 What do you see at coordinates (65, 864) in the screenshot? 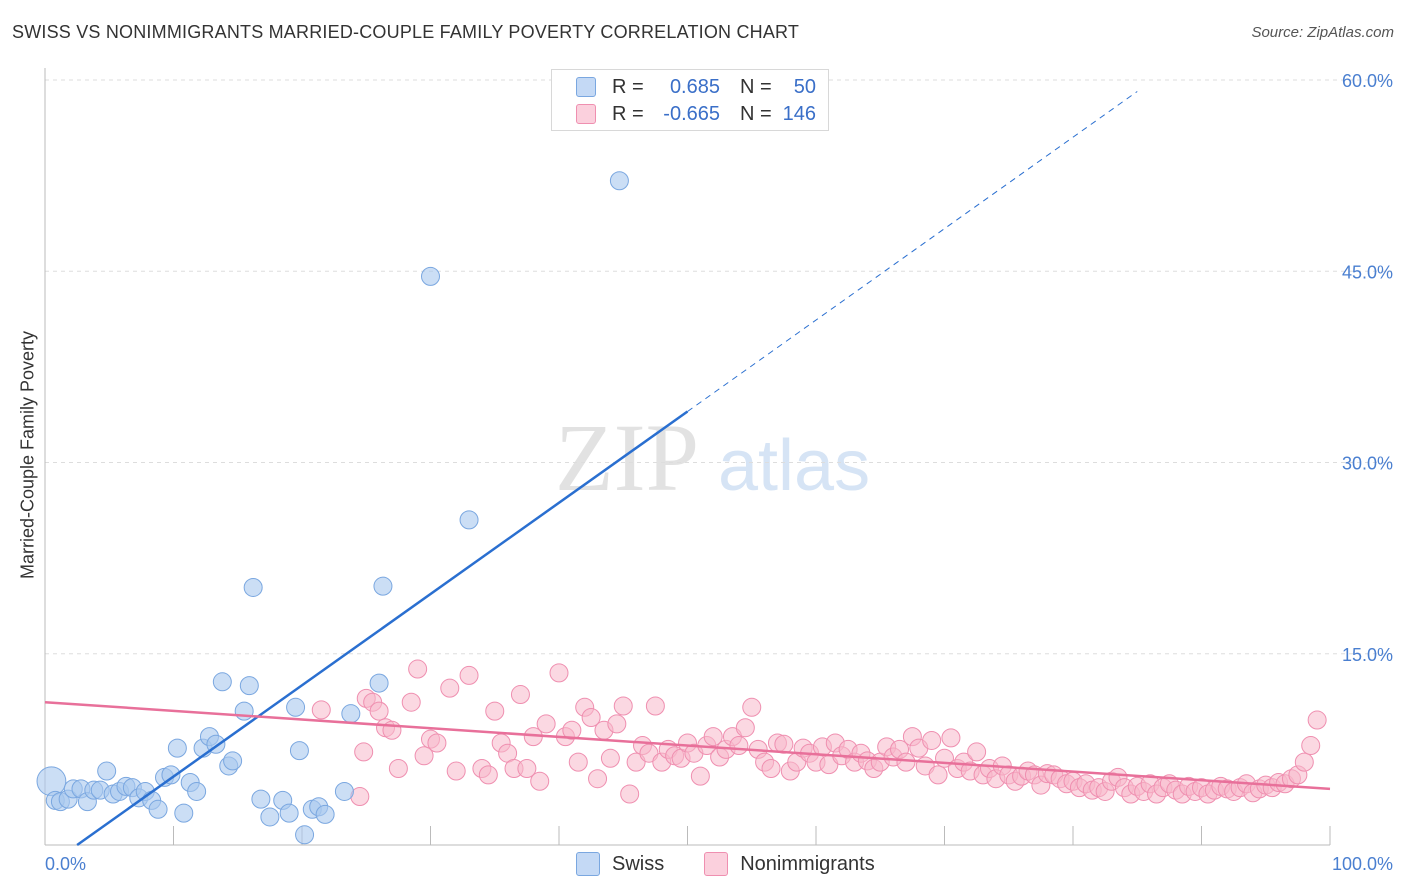
I see `x-tick-label: 0.0%` at bounding box center [65, 864].